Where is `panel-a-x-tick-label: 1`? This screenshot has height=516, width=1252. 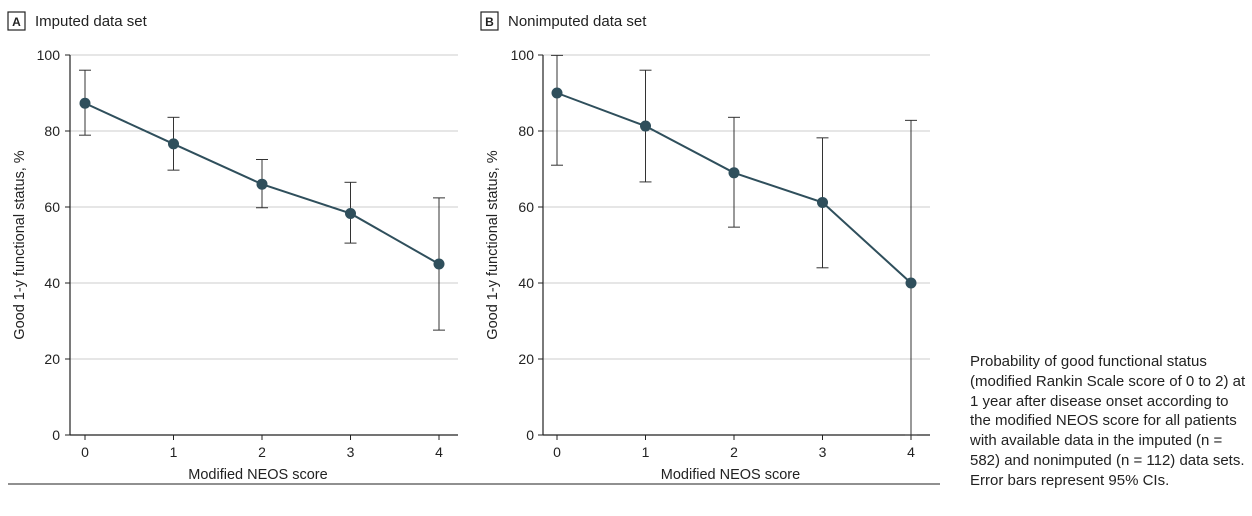
panel-a-x-tick-label: 1 is located at coordinates (174, 452).